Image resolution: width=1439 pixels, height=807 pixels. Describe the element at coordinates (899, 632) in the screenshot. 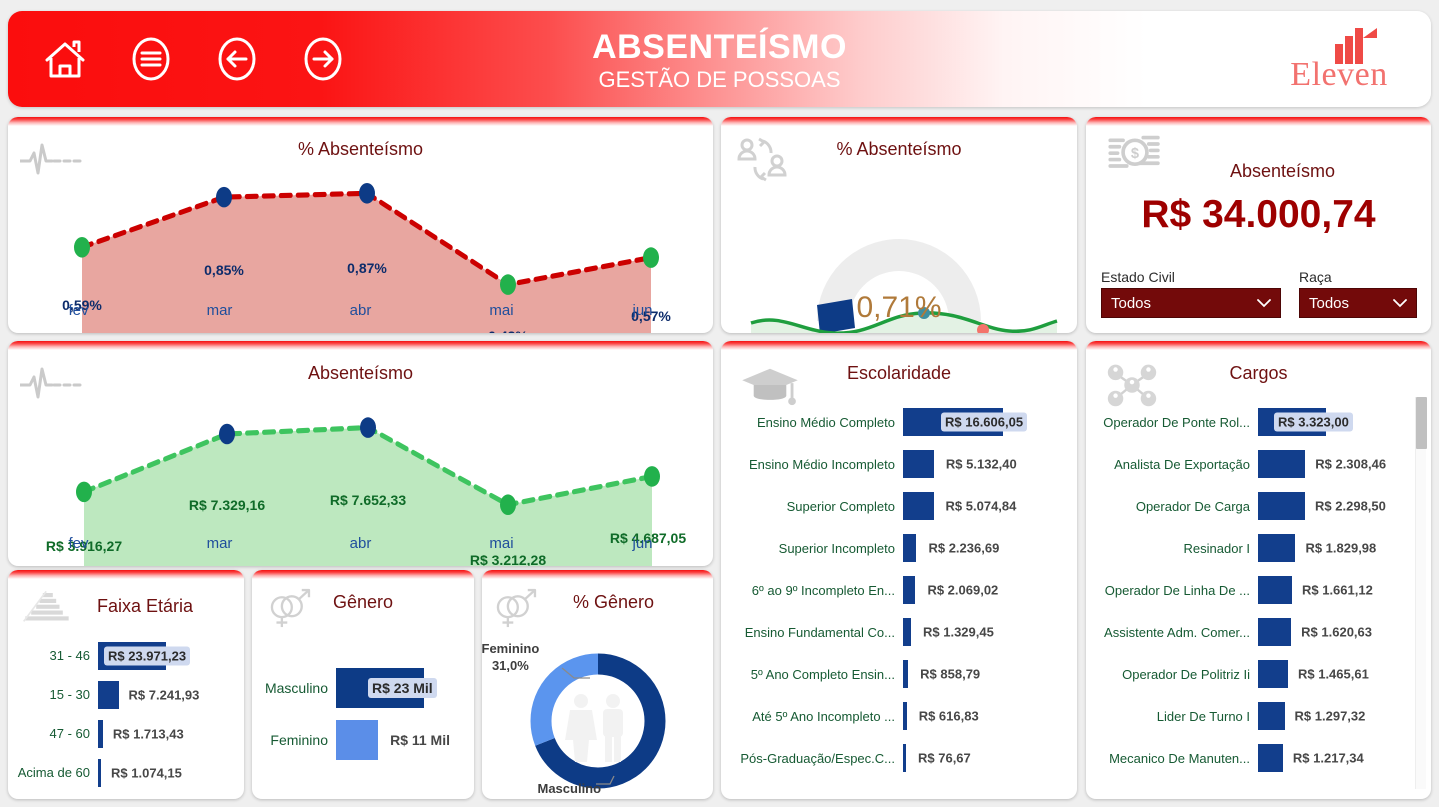

I see `bar-row: Ensino Fundamental Co... R$ 1.329,45` at that location.